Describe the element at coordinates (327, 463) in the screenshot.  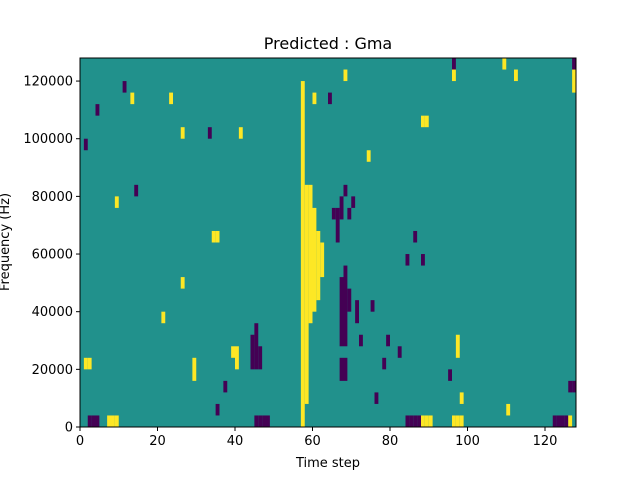
I see `x-axis-label: Time step` at that location.